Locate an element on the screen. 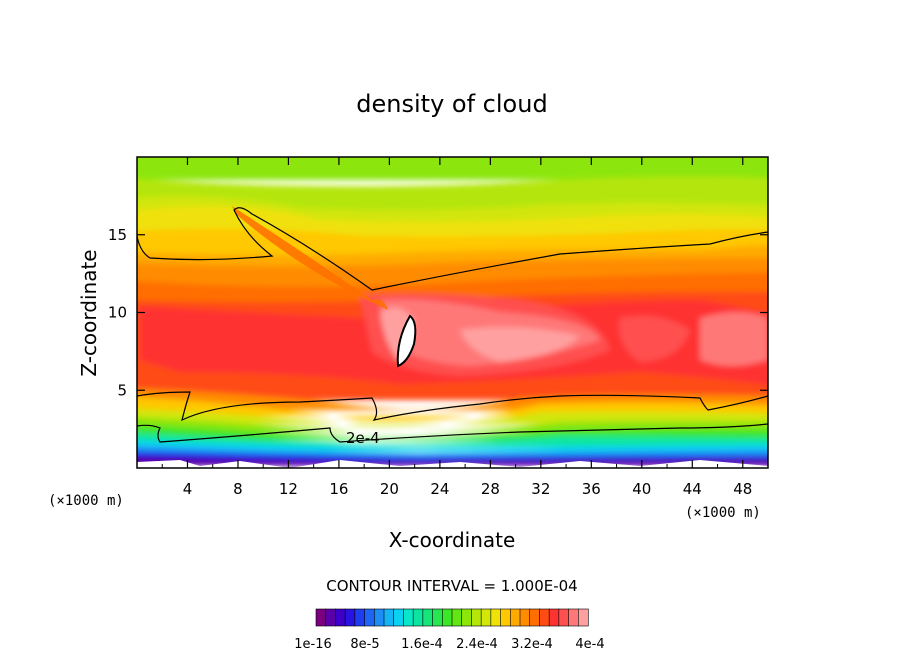 The image size is (904, 654). x-axis-label: X-coordinate is located at coordinates (452, 540).